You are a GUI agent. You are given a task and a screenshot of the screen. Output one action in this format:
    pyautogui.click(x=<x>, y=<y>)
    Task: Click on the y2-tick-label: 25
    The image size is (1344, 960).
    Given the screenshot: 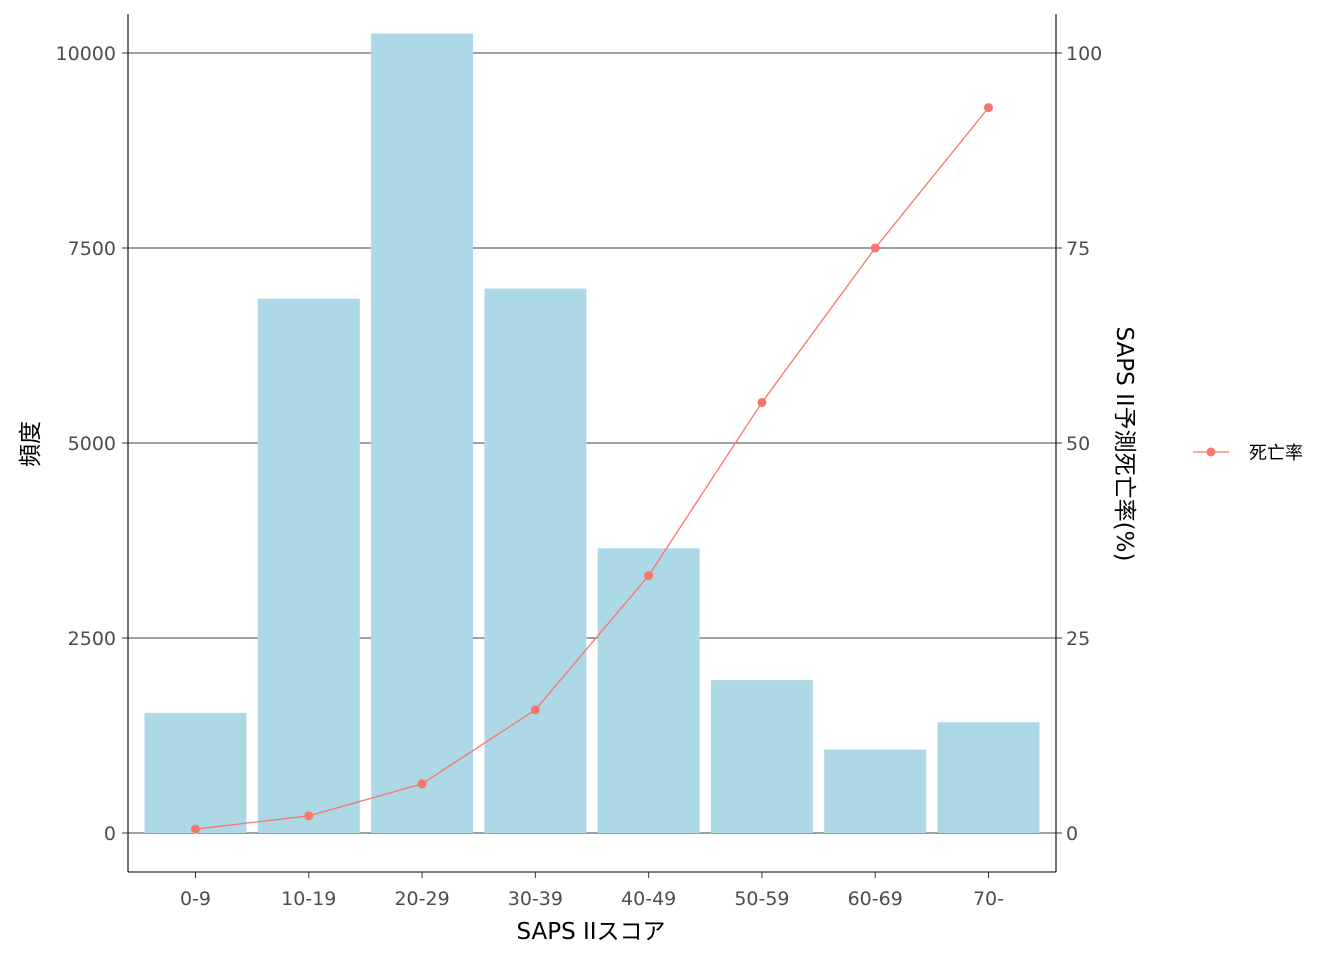 What is the action you would take?
    pyautogui.click(x=1078, y=639)
    